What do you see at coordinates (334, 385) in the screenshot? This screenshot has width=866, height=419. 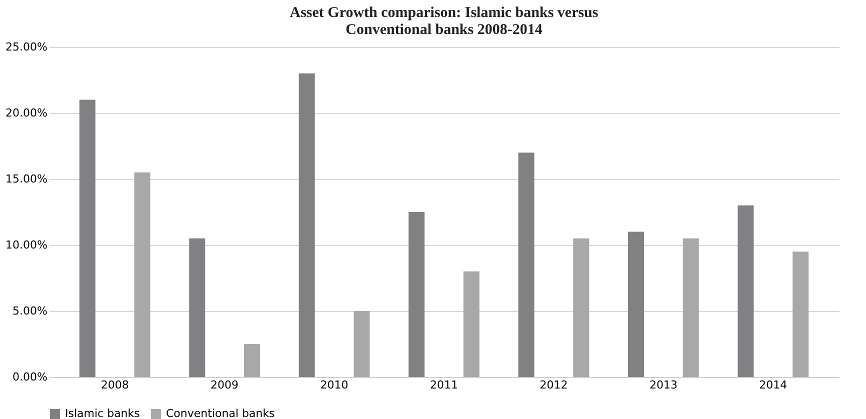 I see `x-tick-label: 2010` at bounding box center [334, 385].